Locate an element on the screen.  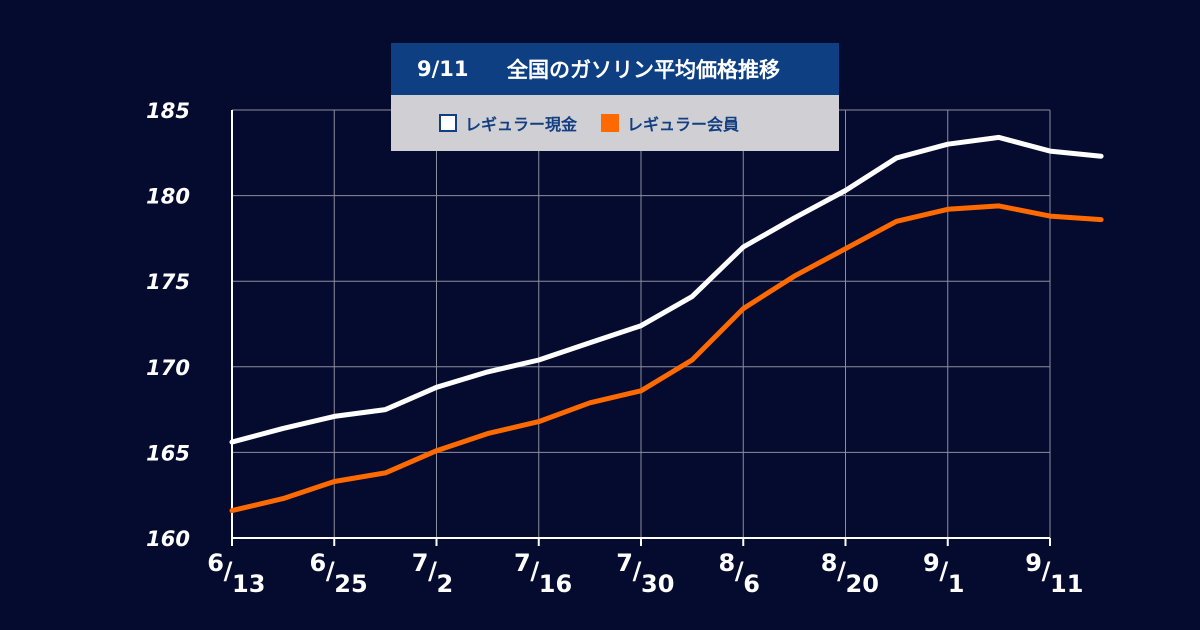
x-tick-label-0: 6/13 is located at coordinates (236, 573).